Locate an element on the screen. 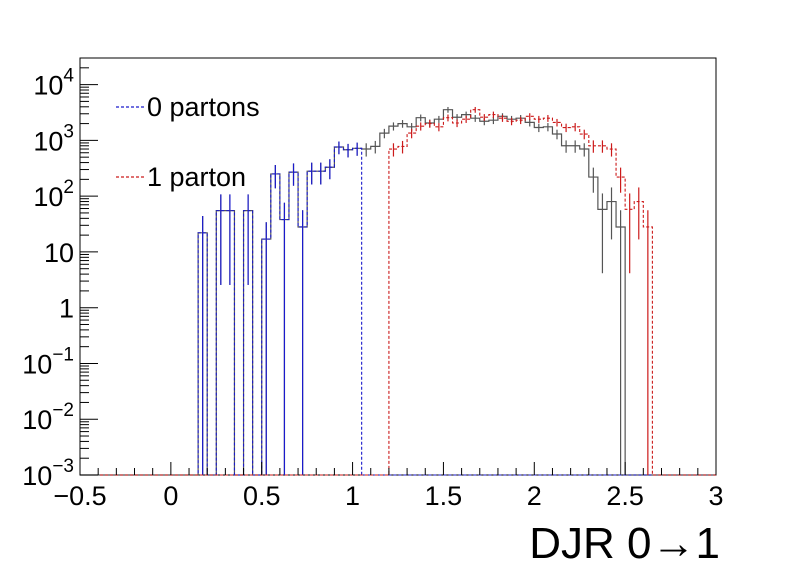 The image size is (796, 572). y-tick-label: 10⁻² is located at coordinates (48, 417).